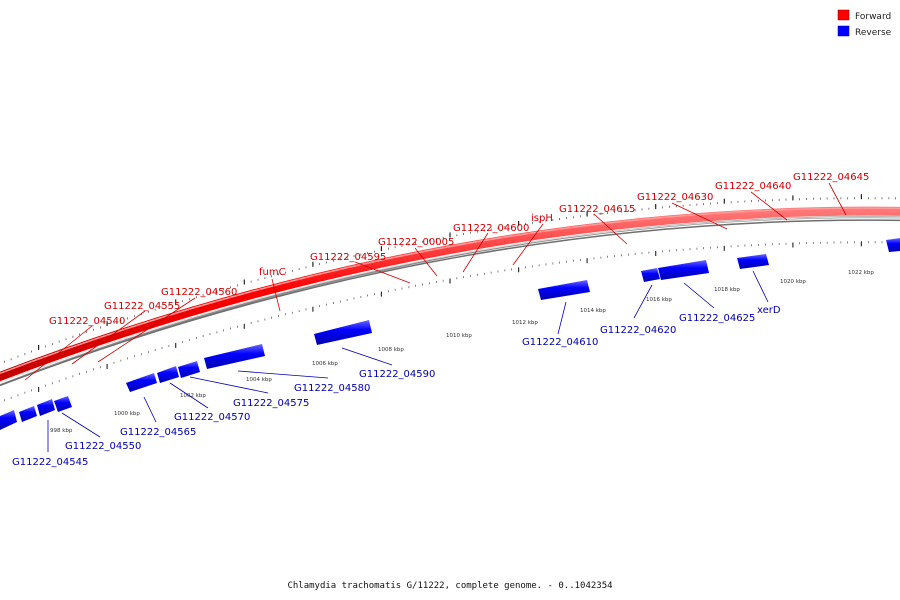 The height and width of the screenshot is (600, 900). I want to click on forward-gene-label: G11222_04640, so click(753, 186).